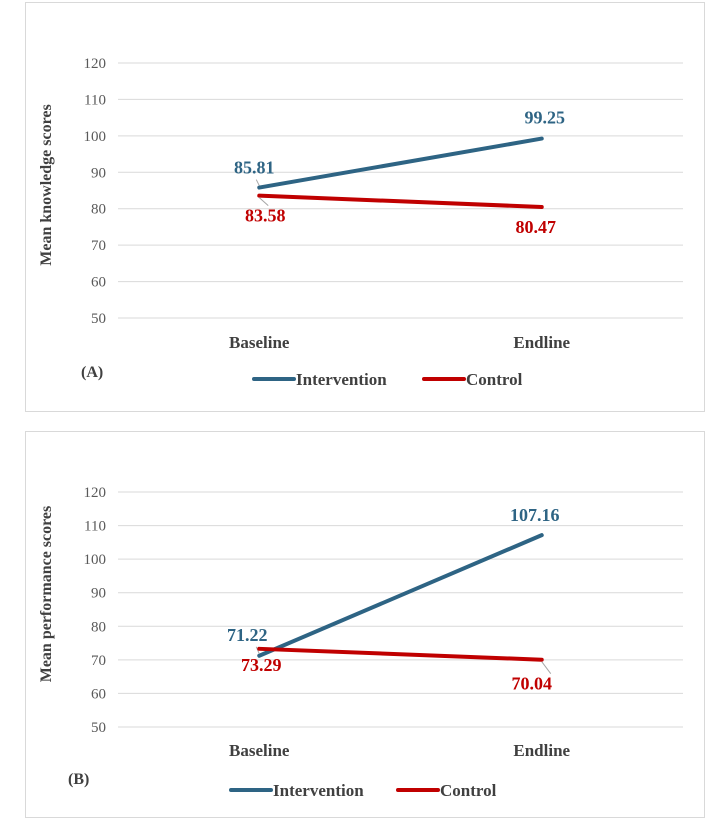 The image size is (724, 833). I want to click on data-label: 73.29, so click(261, 665).